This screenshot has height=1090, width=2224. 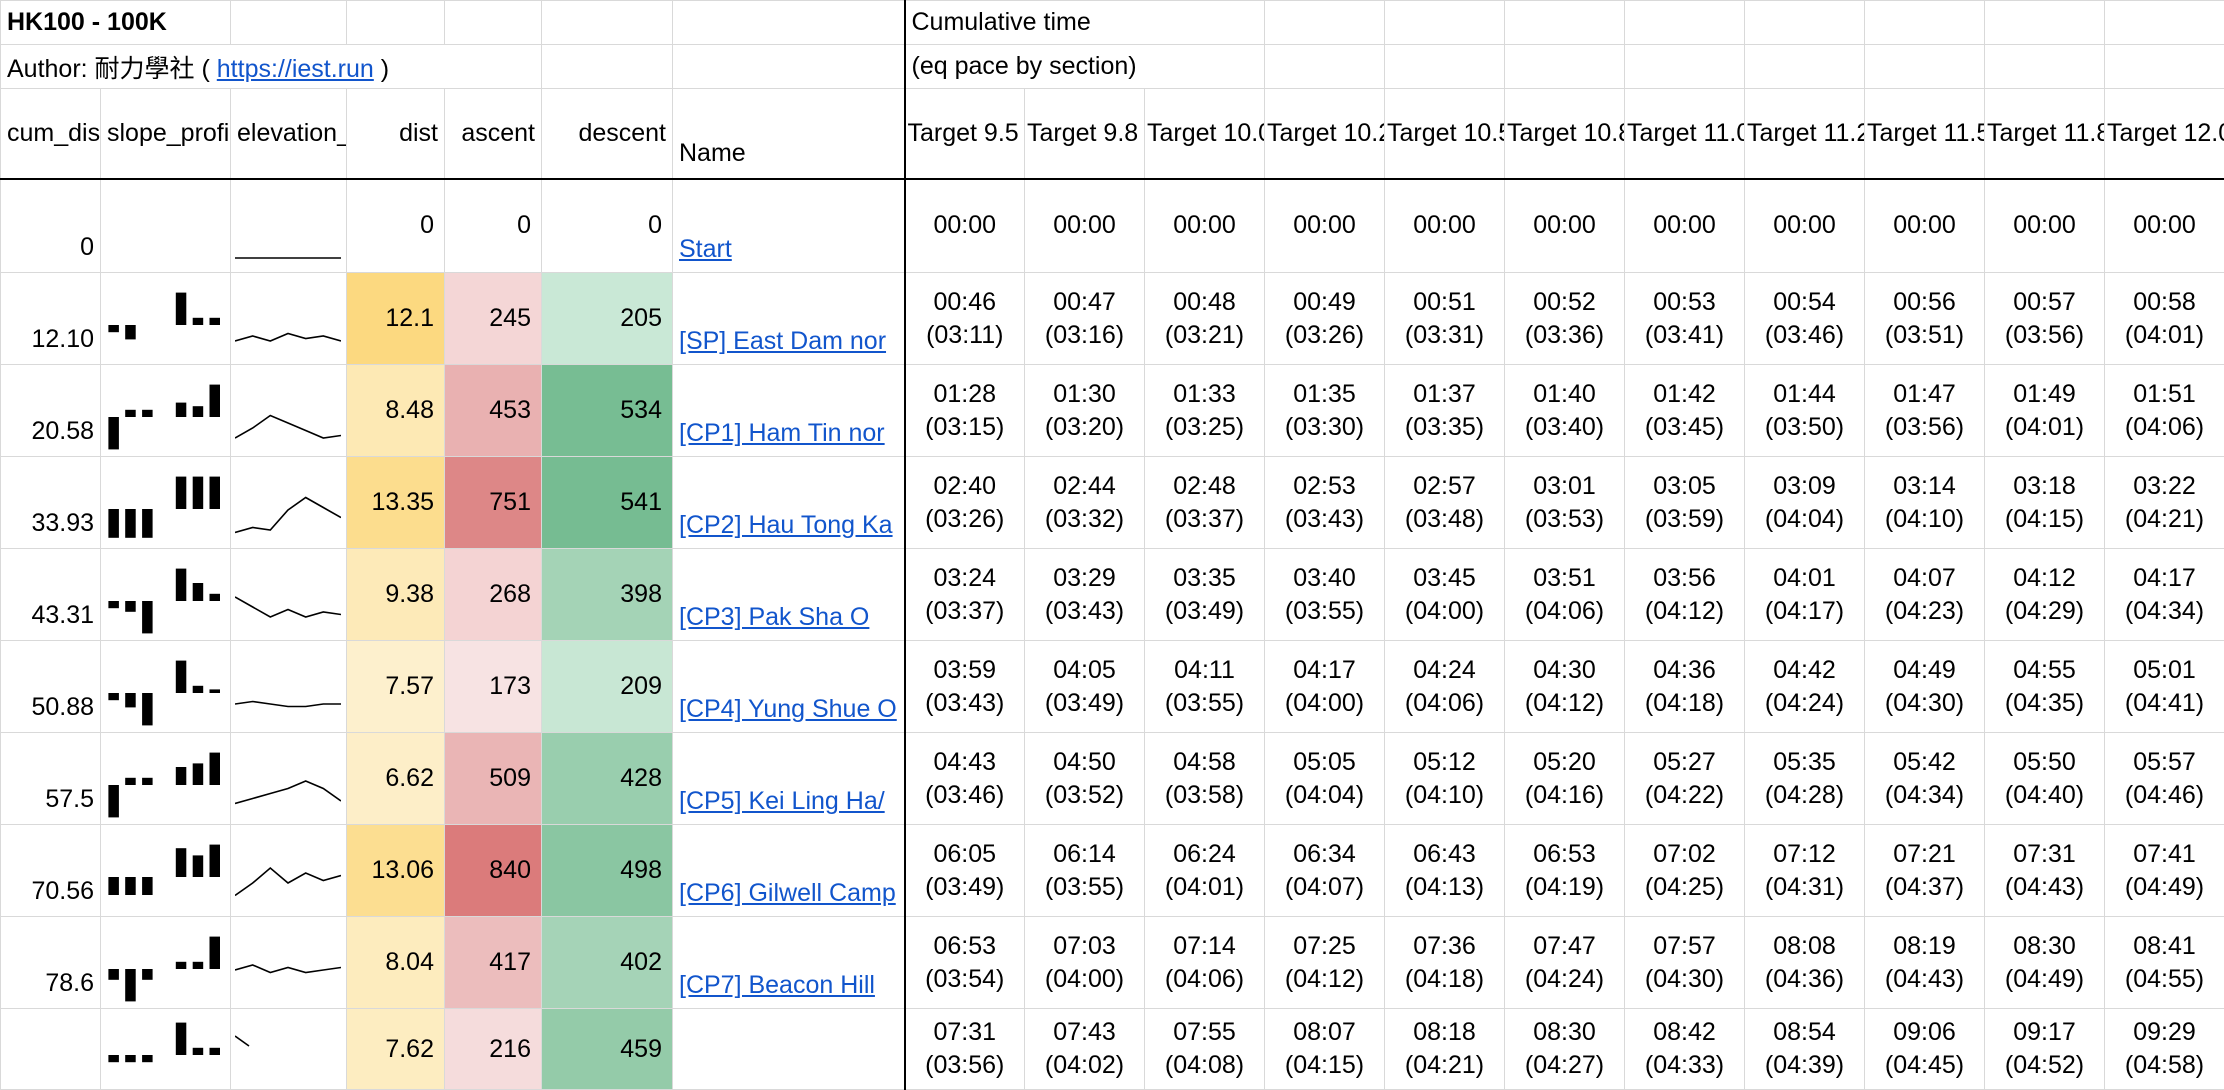 What do you see at coordinates (493, 871) in the screenshot?
I see `ascent-cell: 840` at bounding box center [493, 871].